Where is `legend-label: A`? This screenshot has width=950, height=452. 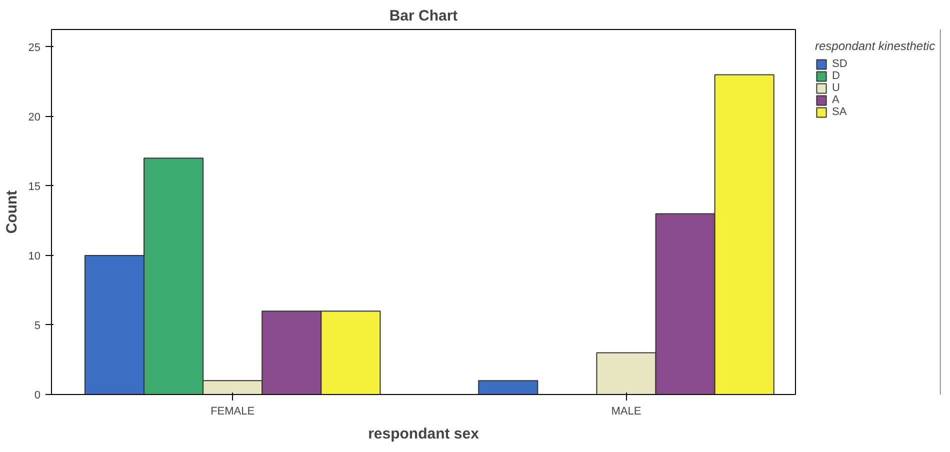 legend-label: A is located at coordinates (836, 100).